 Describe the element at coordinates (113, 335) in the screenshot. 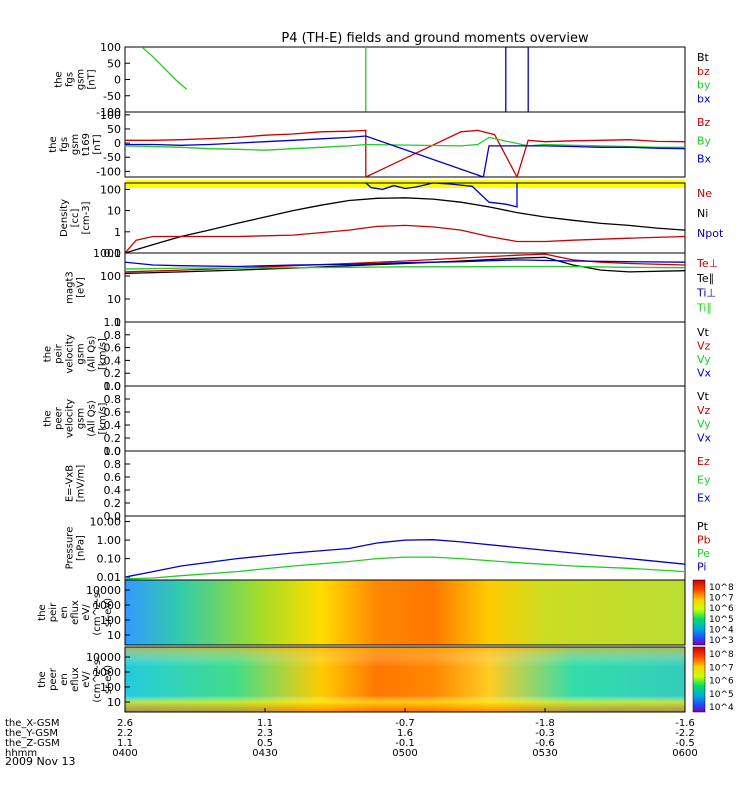

I see `peir_velocity-ytick-label: 0.8` at that location.